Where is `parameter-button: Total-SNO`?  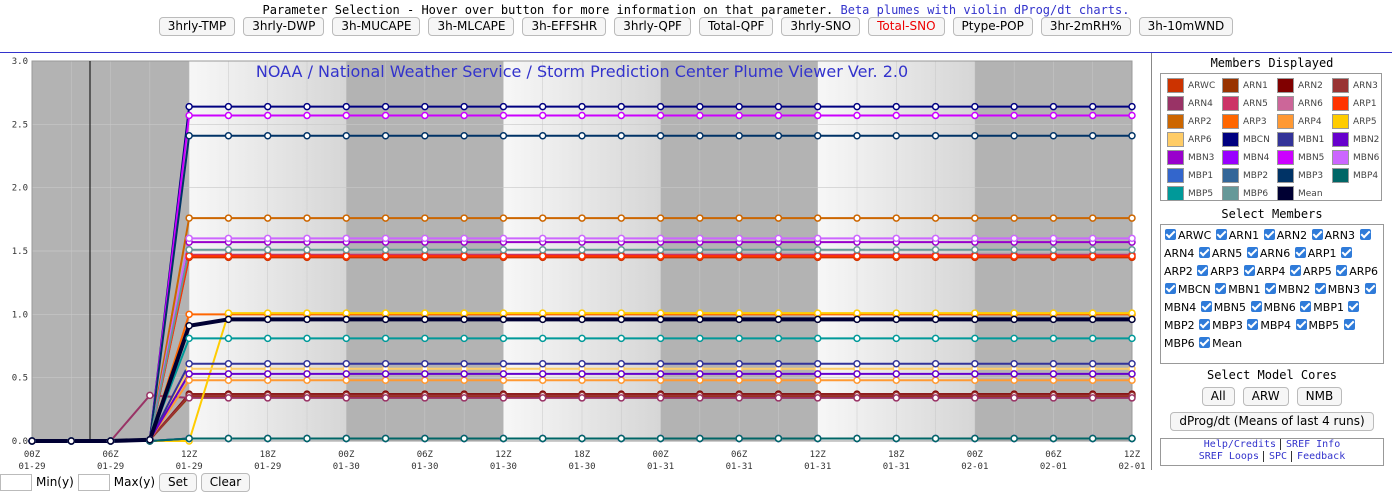
parameter-button: Total-SNO is located at coordinates (906, 26).